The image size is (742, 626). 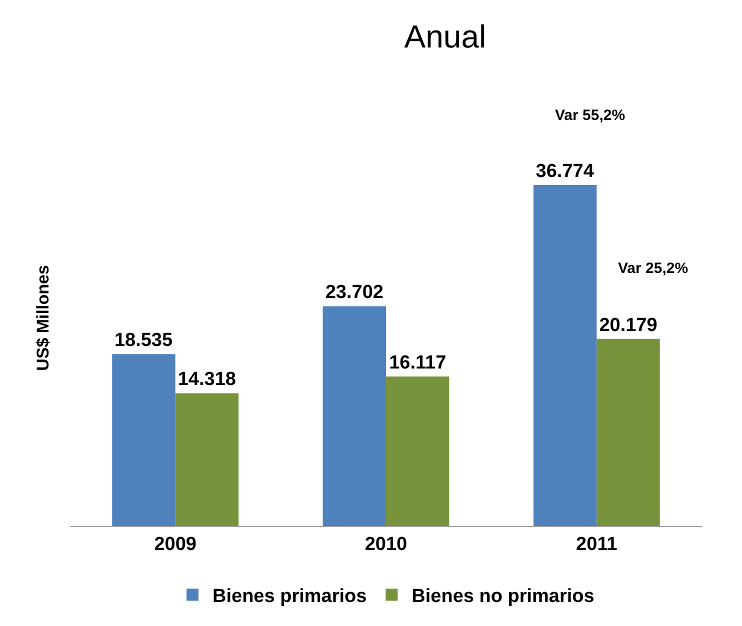 I want to click on data-label: 18.535, so click(x=144, y=341).